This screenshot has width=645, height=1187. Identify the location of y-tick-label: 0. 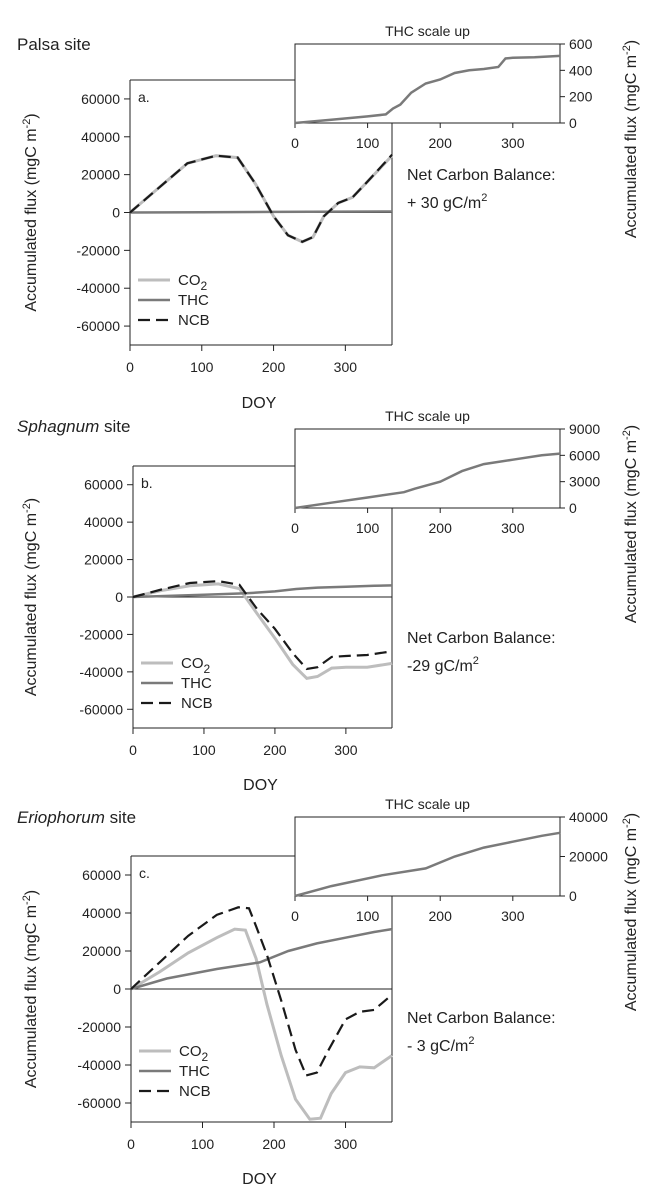
(117, 989).